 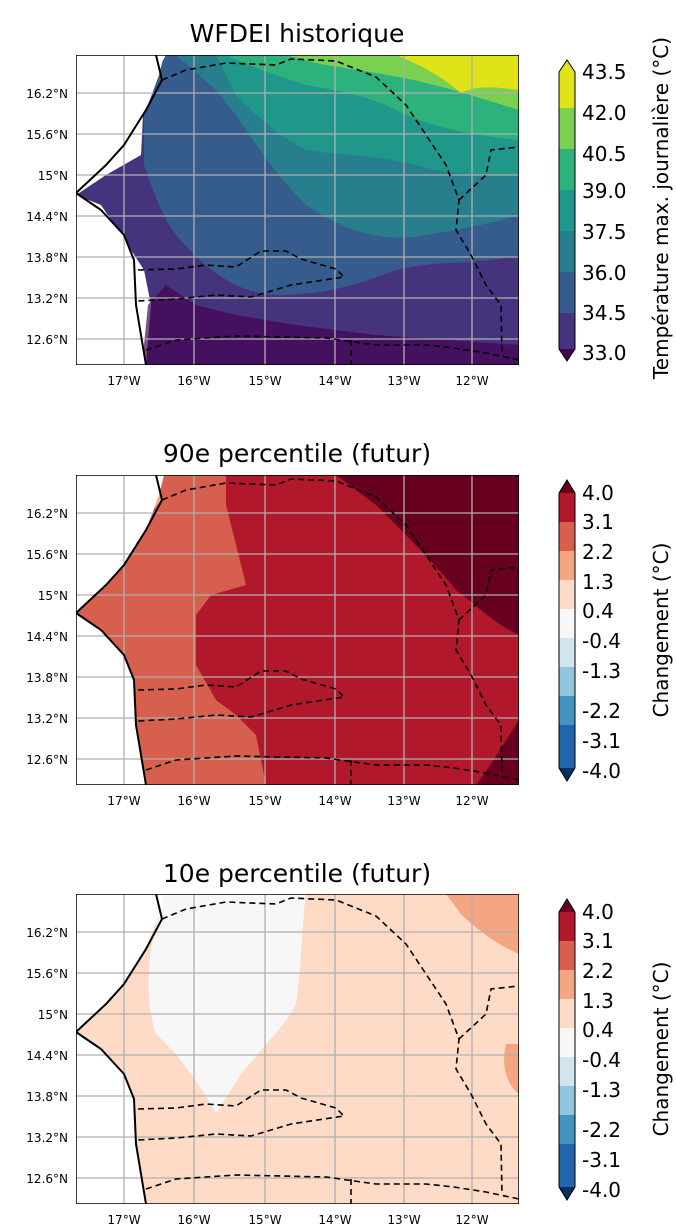 What do you see at coordinates (264, 381) in the screenshot?
I see `lon-tick: 15°W` at bounding box center [264, 381].